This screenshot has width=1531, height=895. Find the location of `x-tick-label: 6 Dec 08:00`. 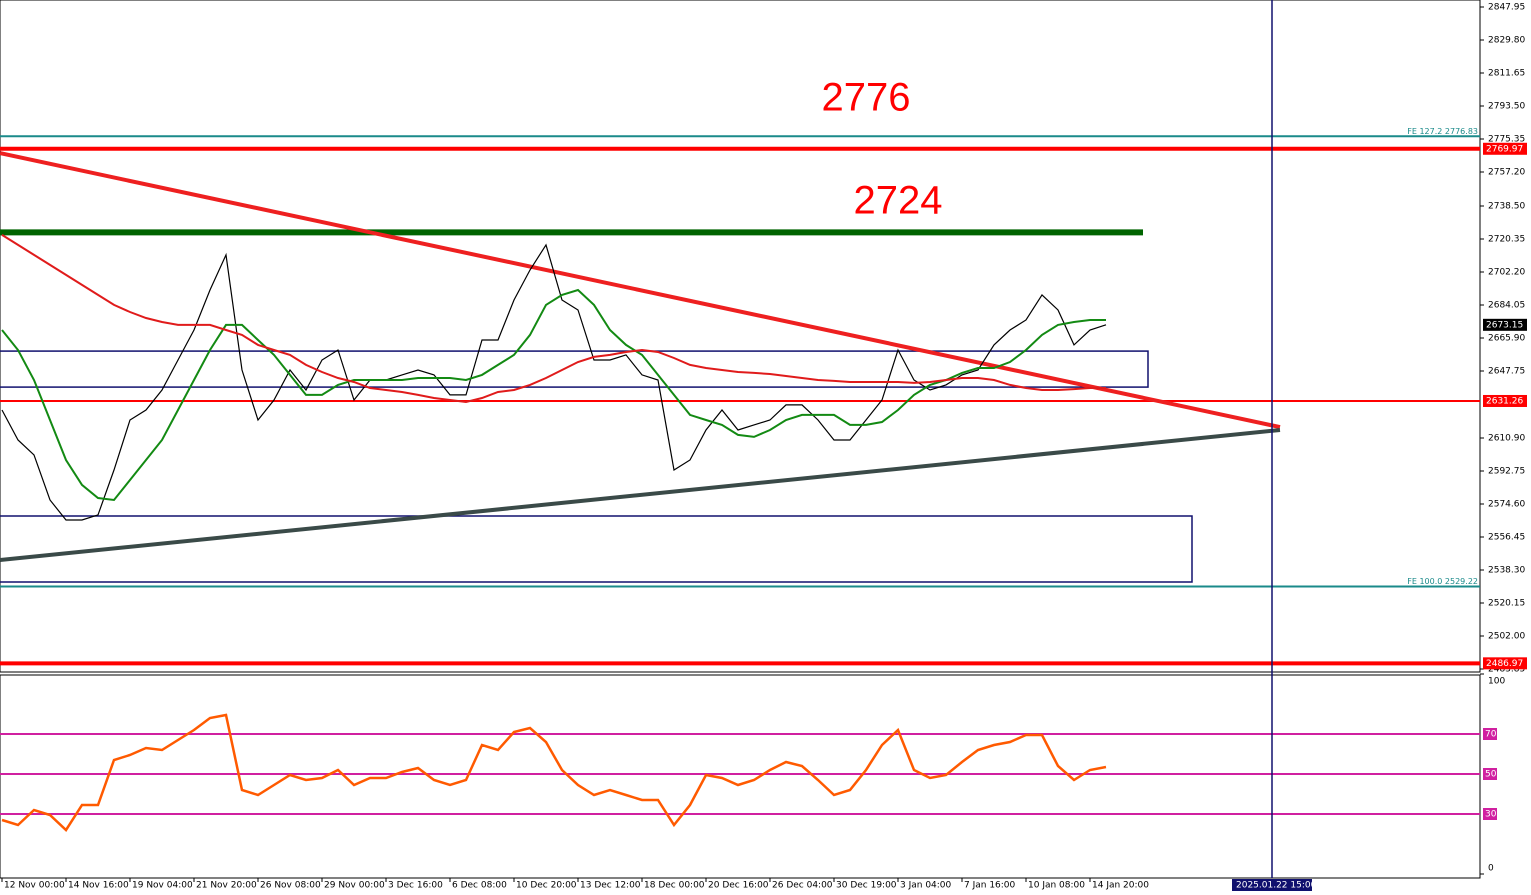

x-tick-label: 6 Dec 08:00 is located at coordinates (479, 886).